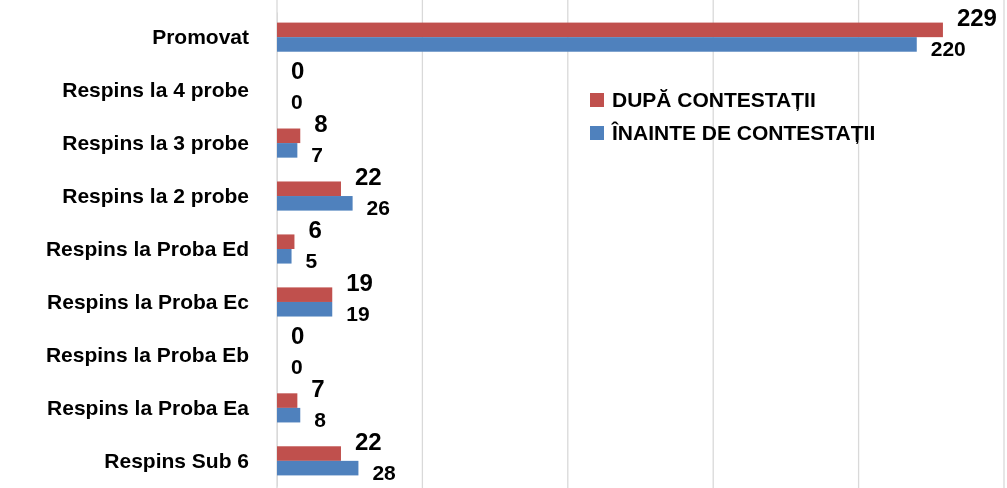  Describe the element at coordinates (976, 17) in the screenshot. I see `data-label: 229` at that location.